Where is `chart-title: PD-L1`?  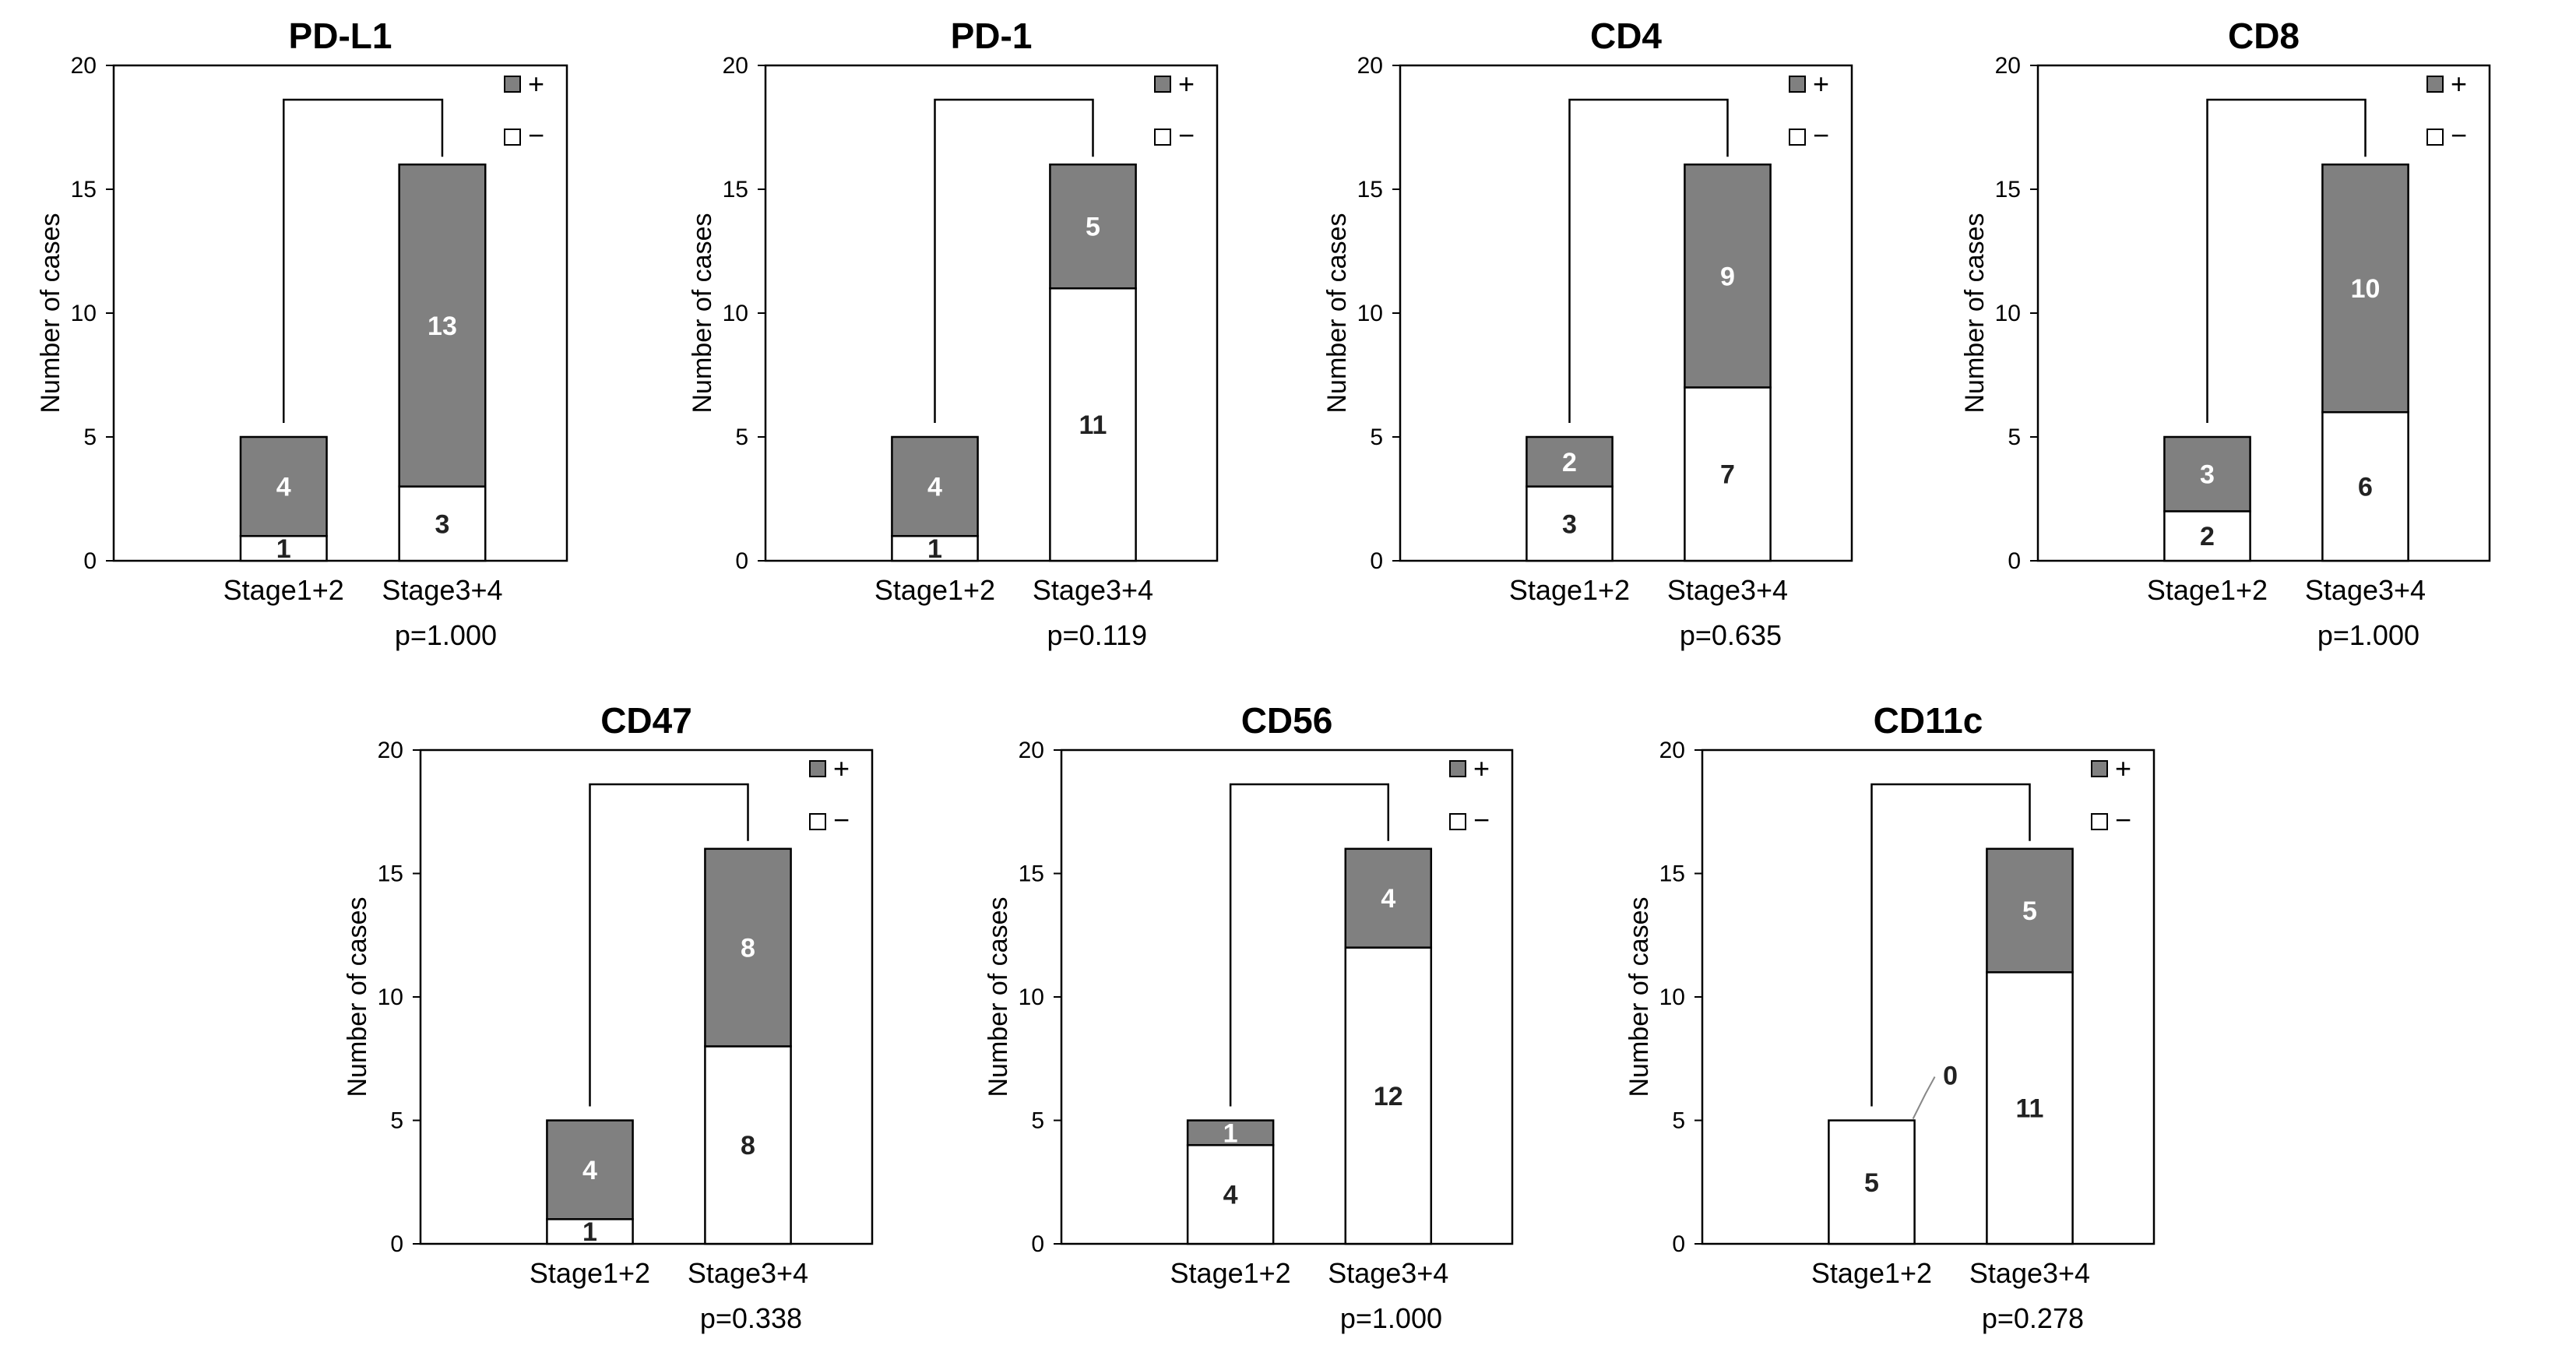
chart-title: PD-L1 is located at coordinates (340, 36).